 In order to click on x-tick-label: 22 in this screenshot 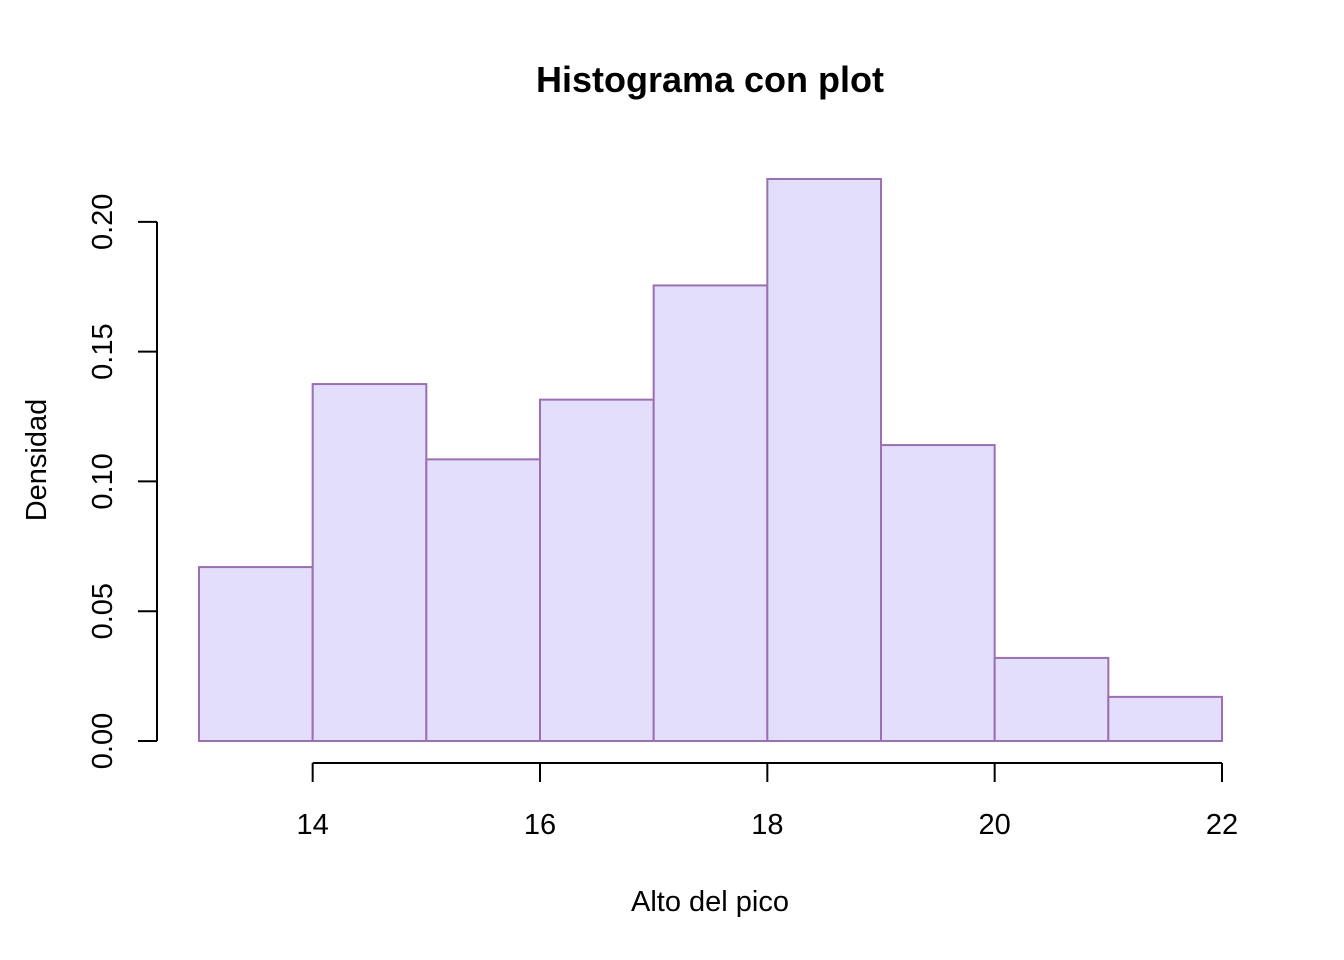, I will do `click(1222, 825)`.